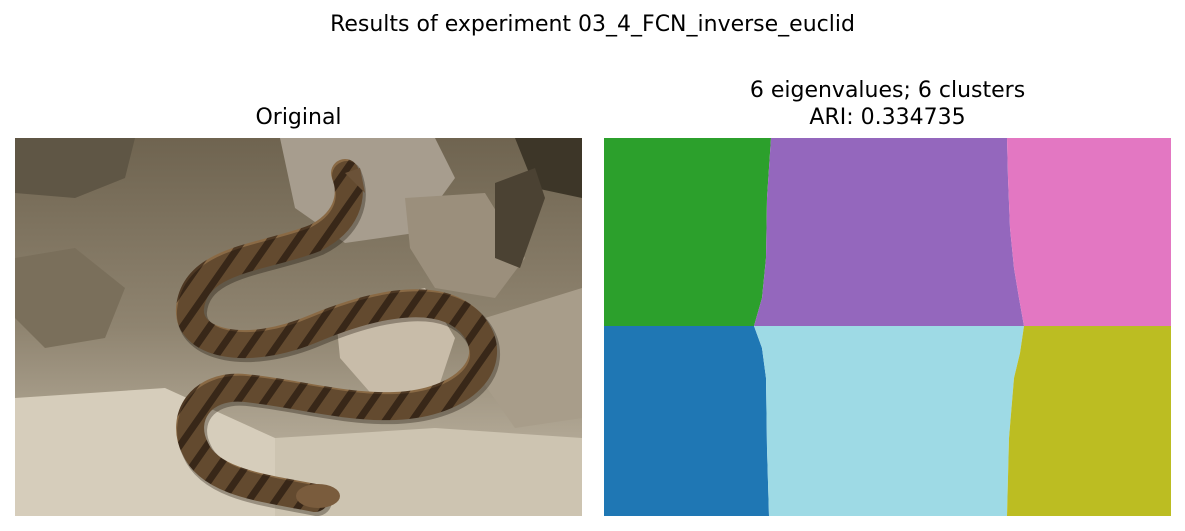 This screenshot has width=1185, height=531. What do you see at coordinates (318, 496) in the screenshot?
I see `snake-head` at bounding box center [318, 496].